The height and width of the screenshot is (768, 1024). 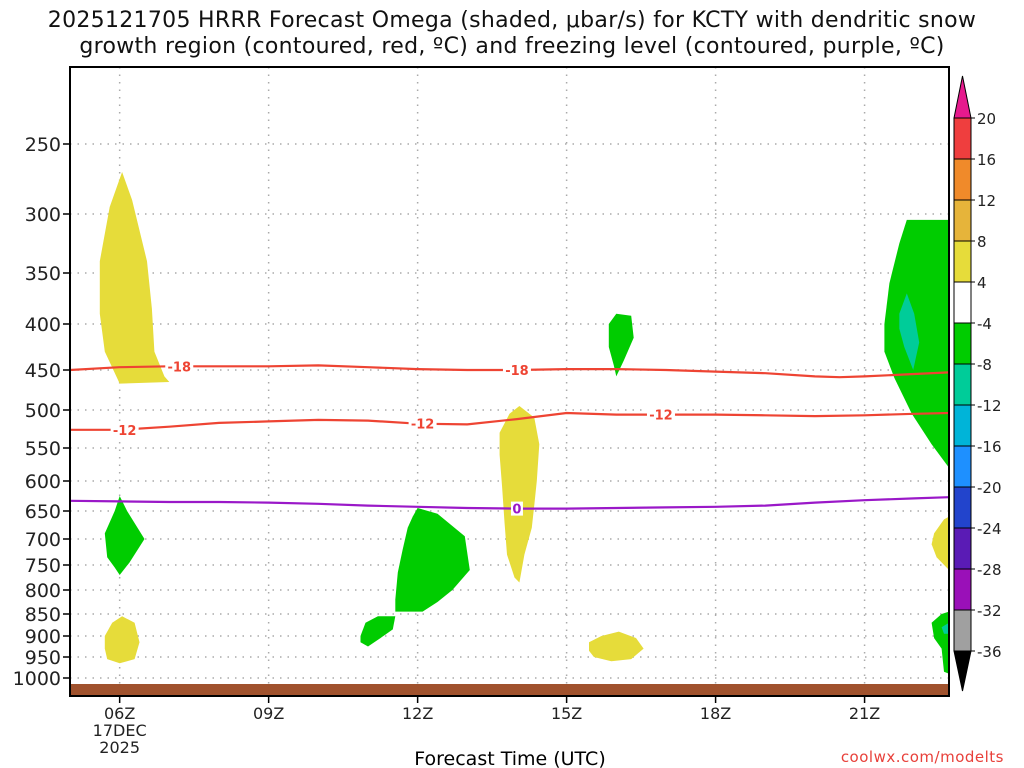 I want to click on y-tick-label-350: 350, so click(x=43, y=274).